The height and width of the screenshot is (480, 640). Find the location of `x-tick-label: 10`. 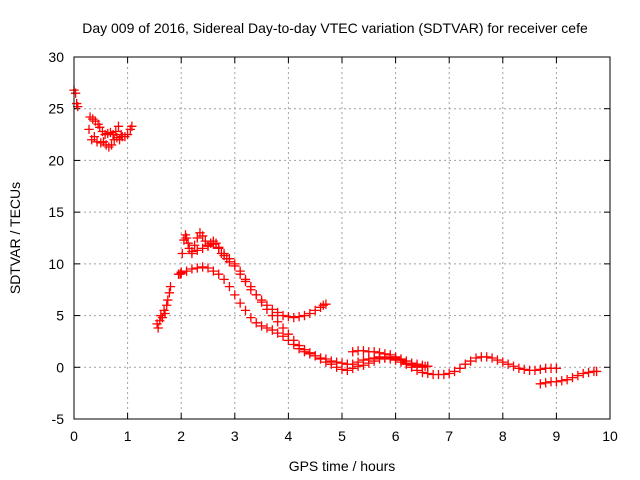

x-tick-label: 10 is located at coordinates (610, 436).